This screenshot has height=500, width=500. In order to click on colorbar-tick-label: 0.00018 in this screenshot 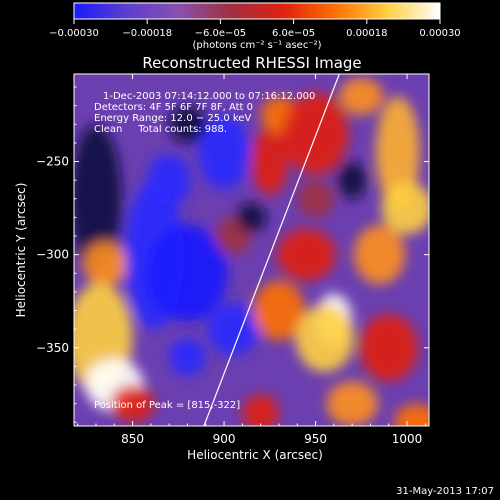, I will do `click(366, 33)`.